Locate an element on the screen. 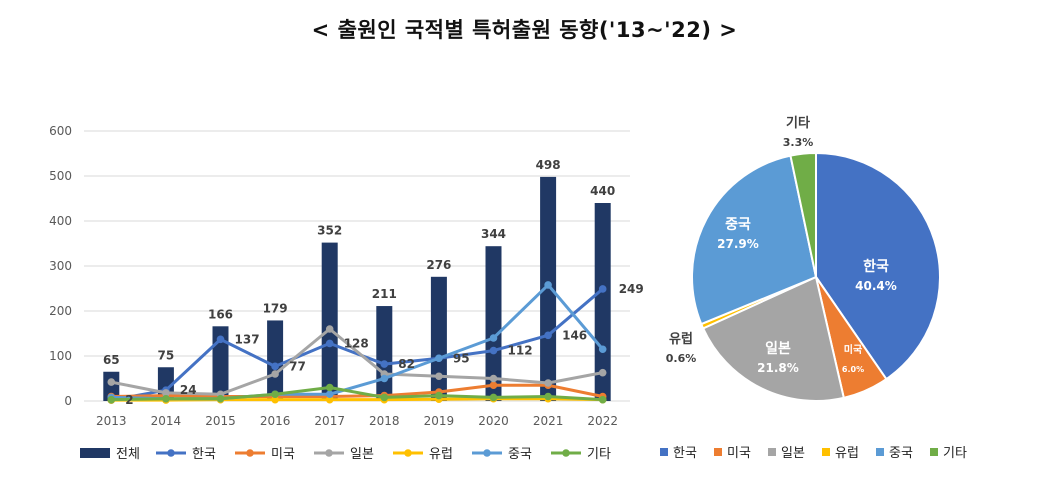 This screenshot has width=1049, height=500. pie-percent-label: 27.9% is located at coordinates (738, 244).